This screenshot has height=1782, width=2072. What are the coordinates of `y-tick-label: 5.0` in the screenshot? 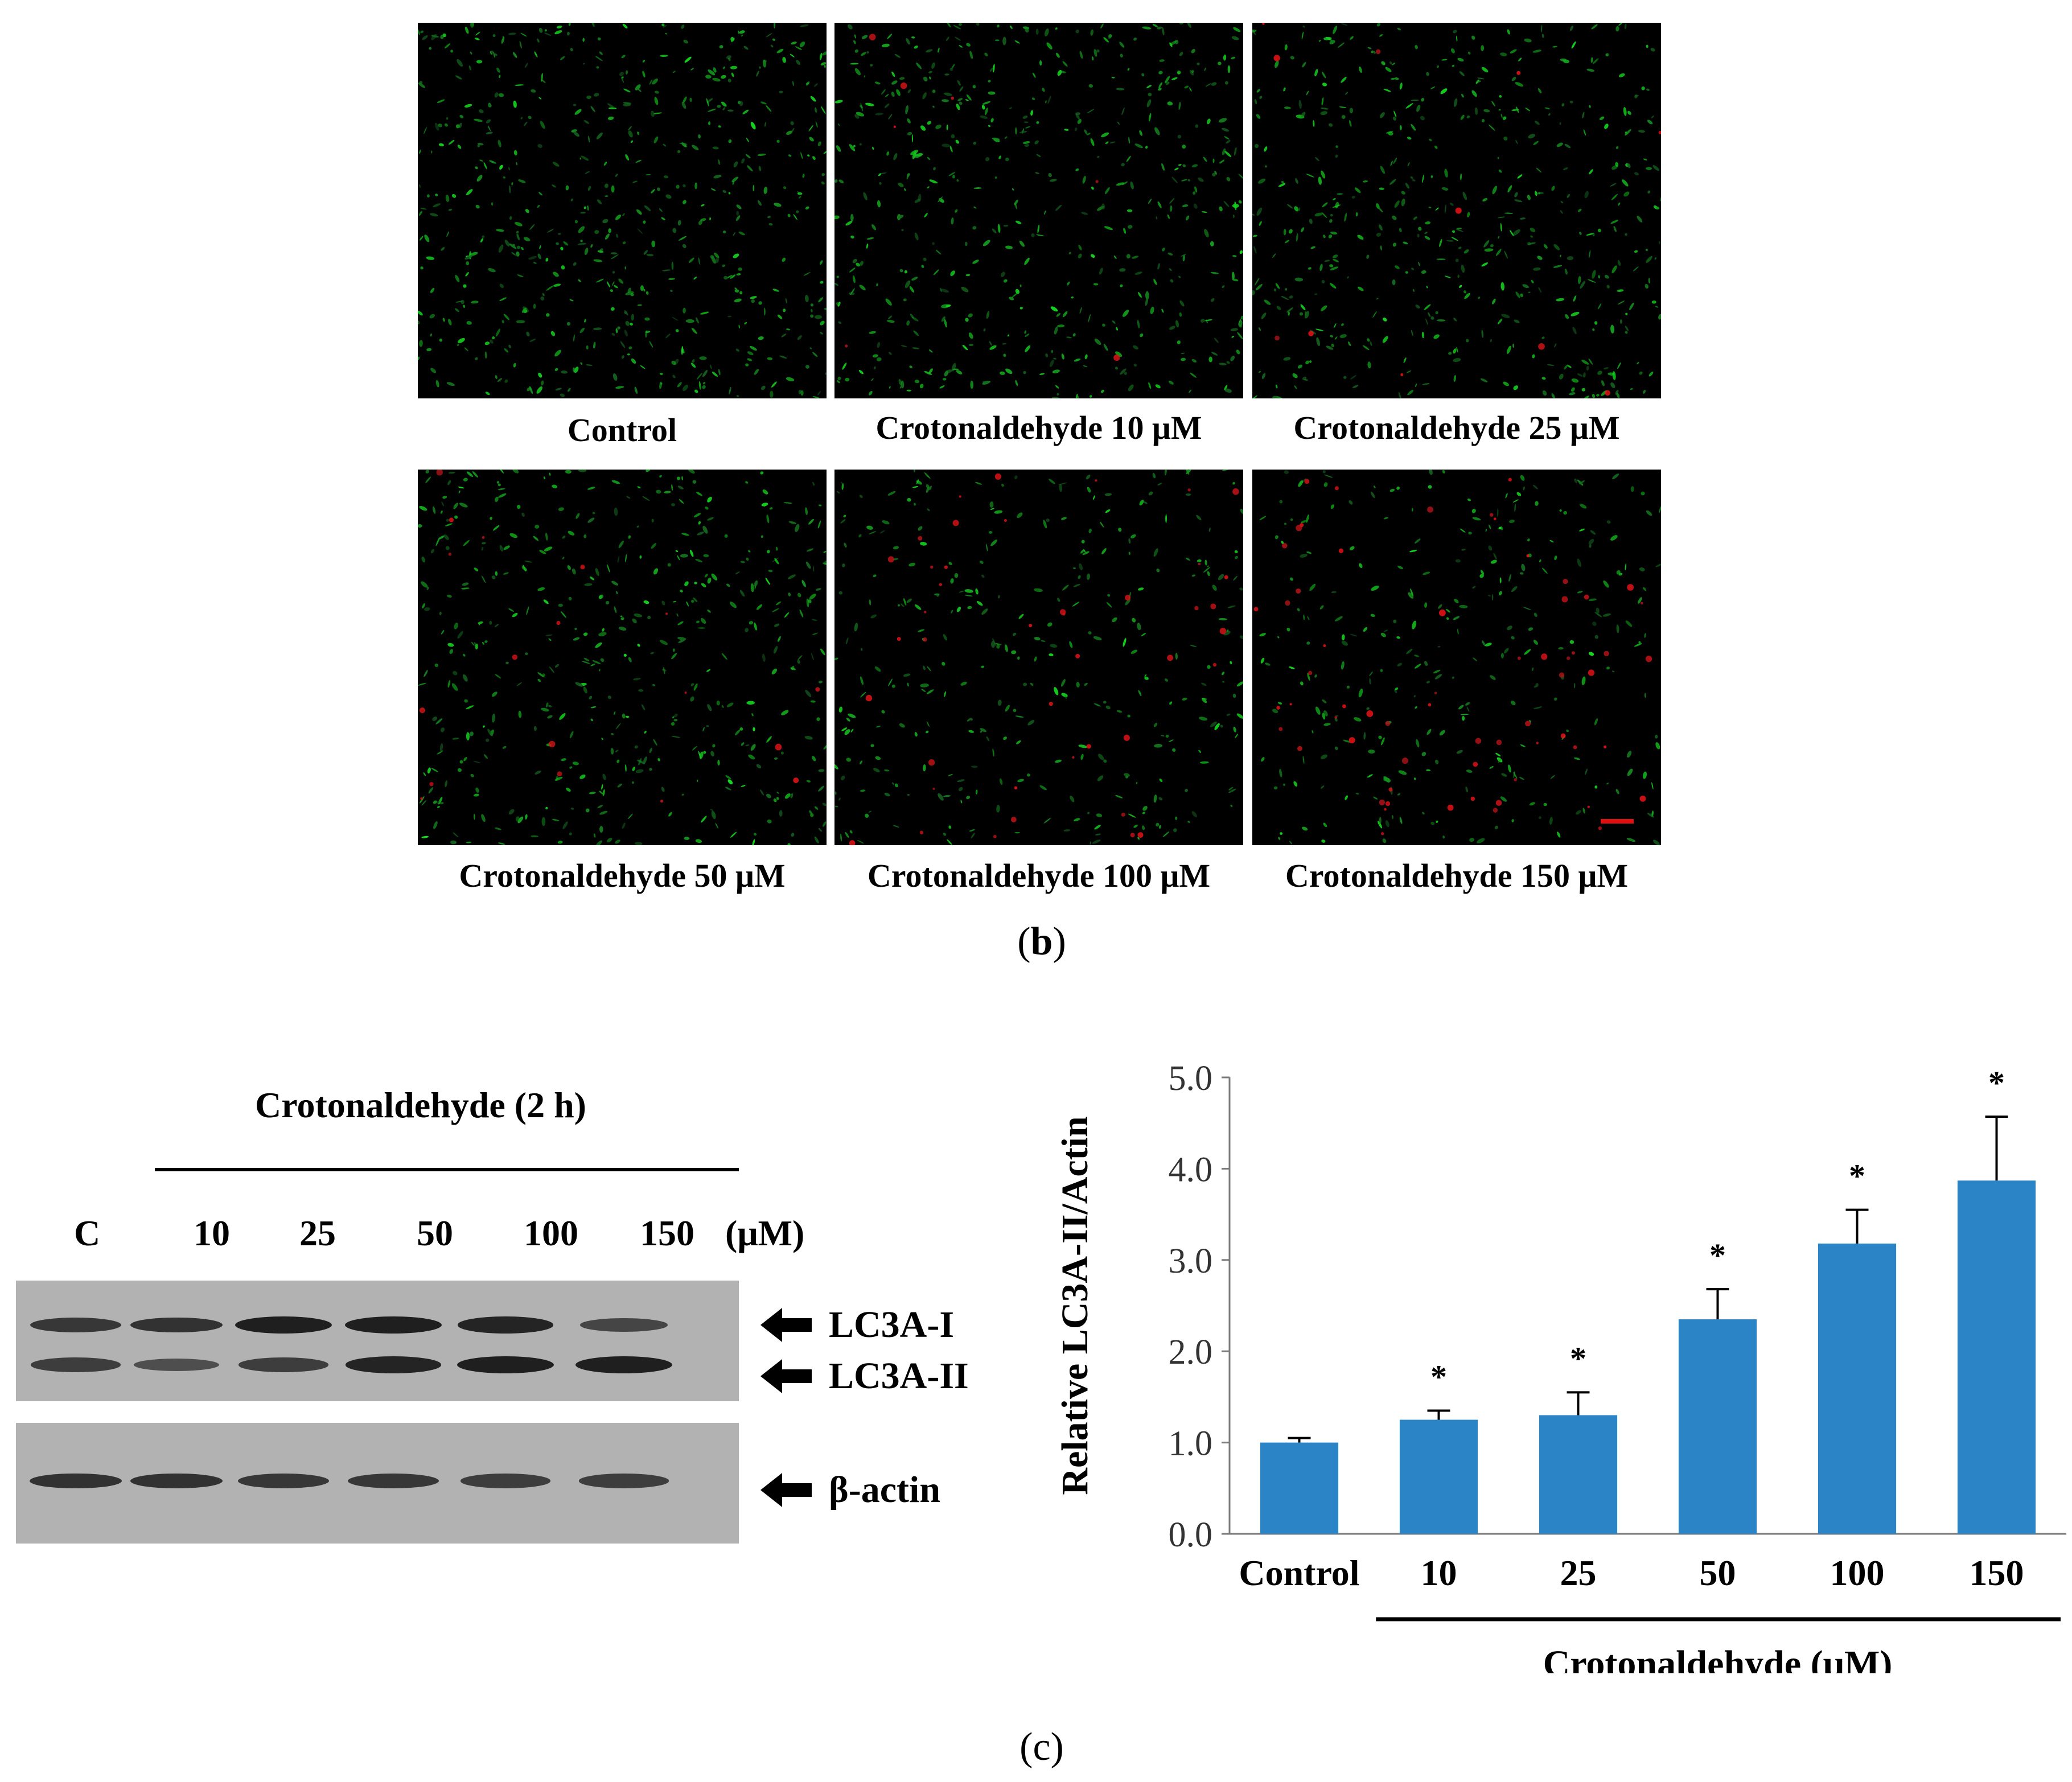 It's located at (1191, 1078).